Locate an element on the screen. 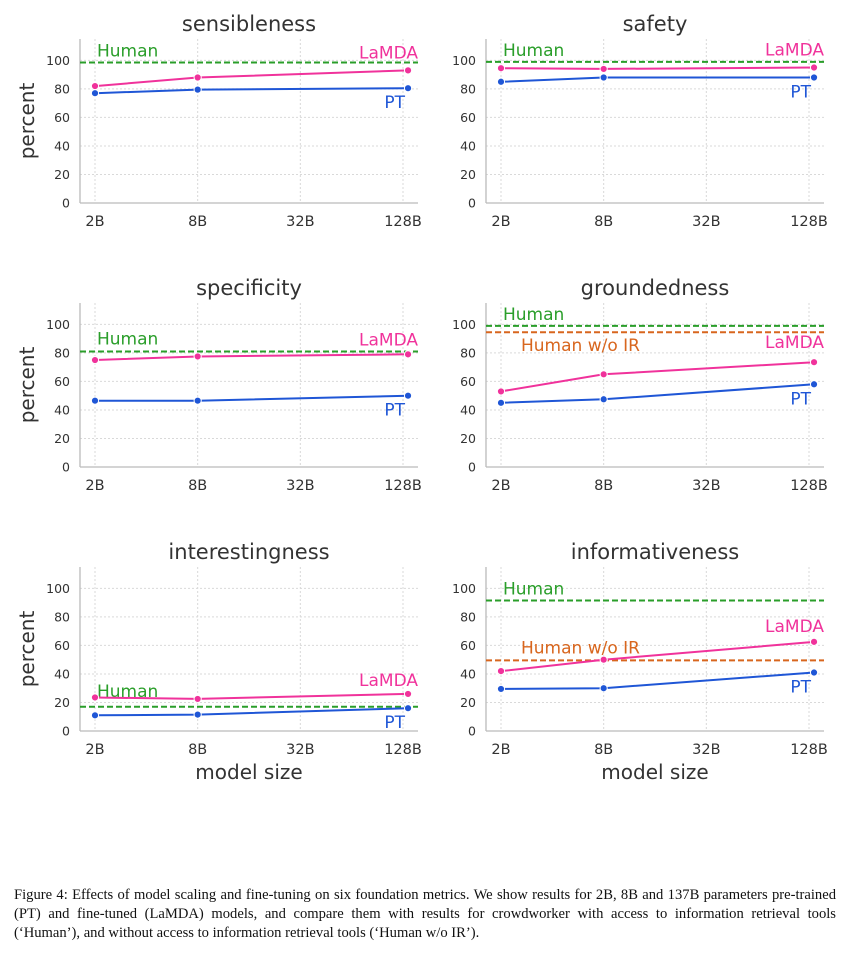 Image resolution: width=849 pixels, height=953 pixels. chart-title: informativeness is located at coordinates (655, 552).